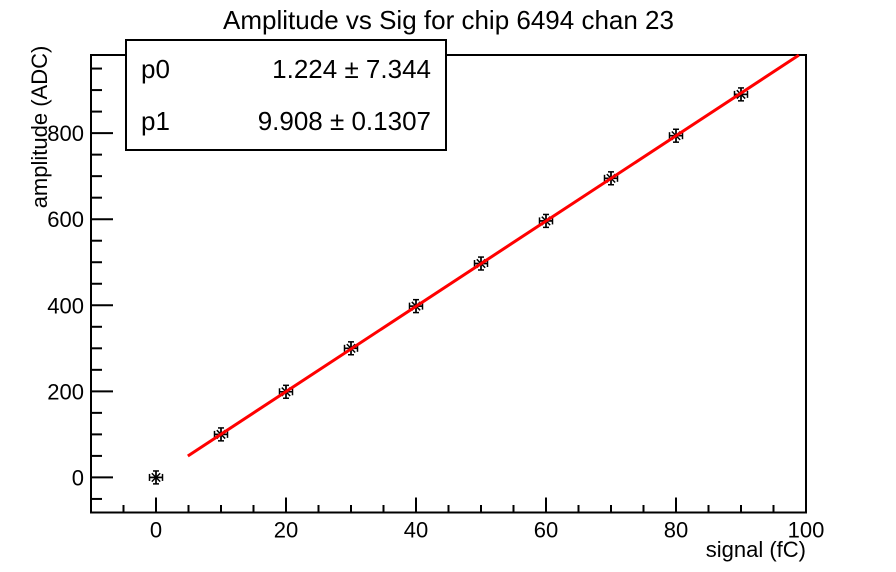 Image resolution: width=896 pixels, height=572 pixels. I want to click on fit-param-name: p0, so click(155, 68).